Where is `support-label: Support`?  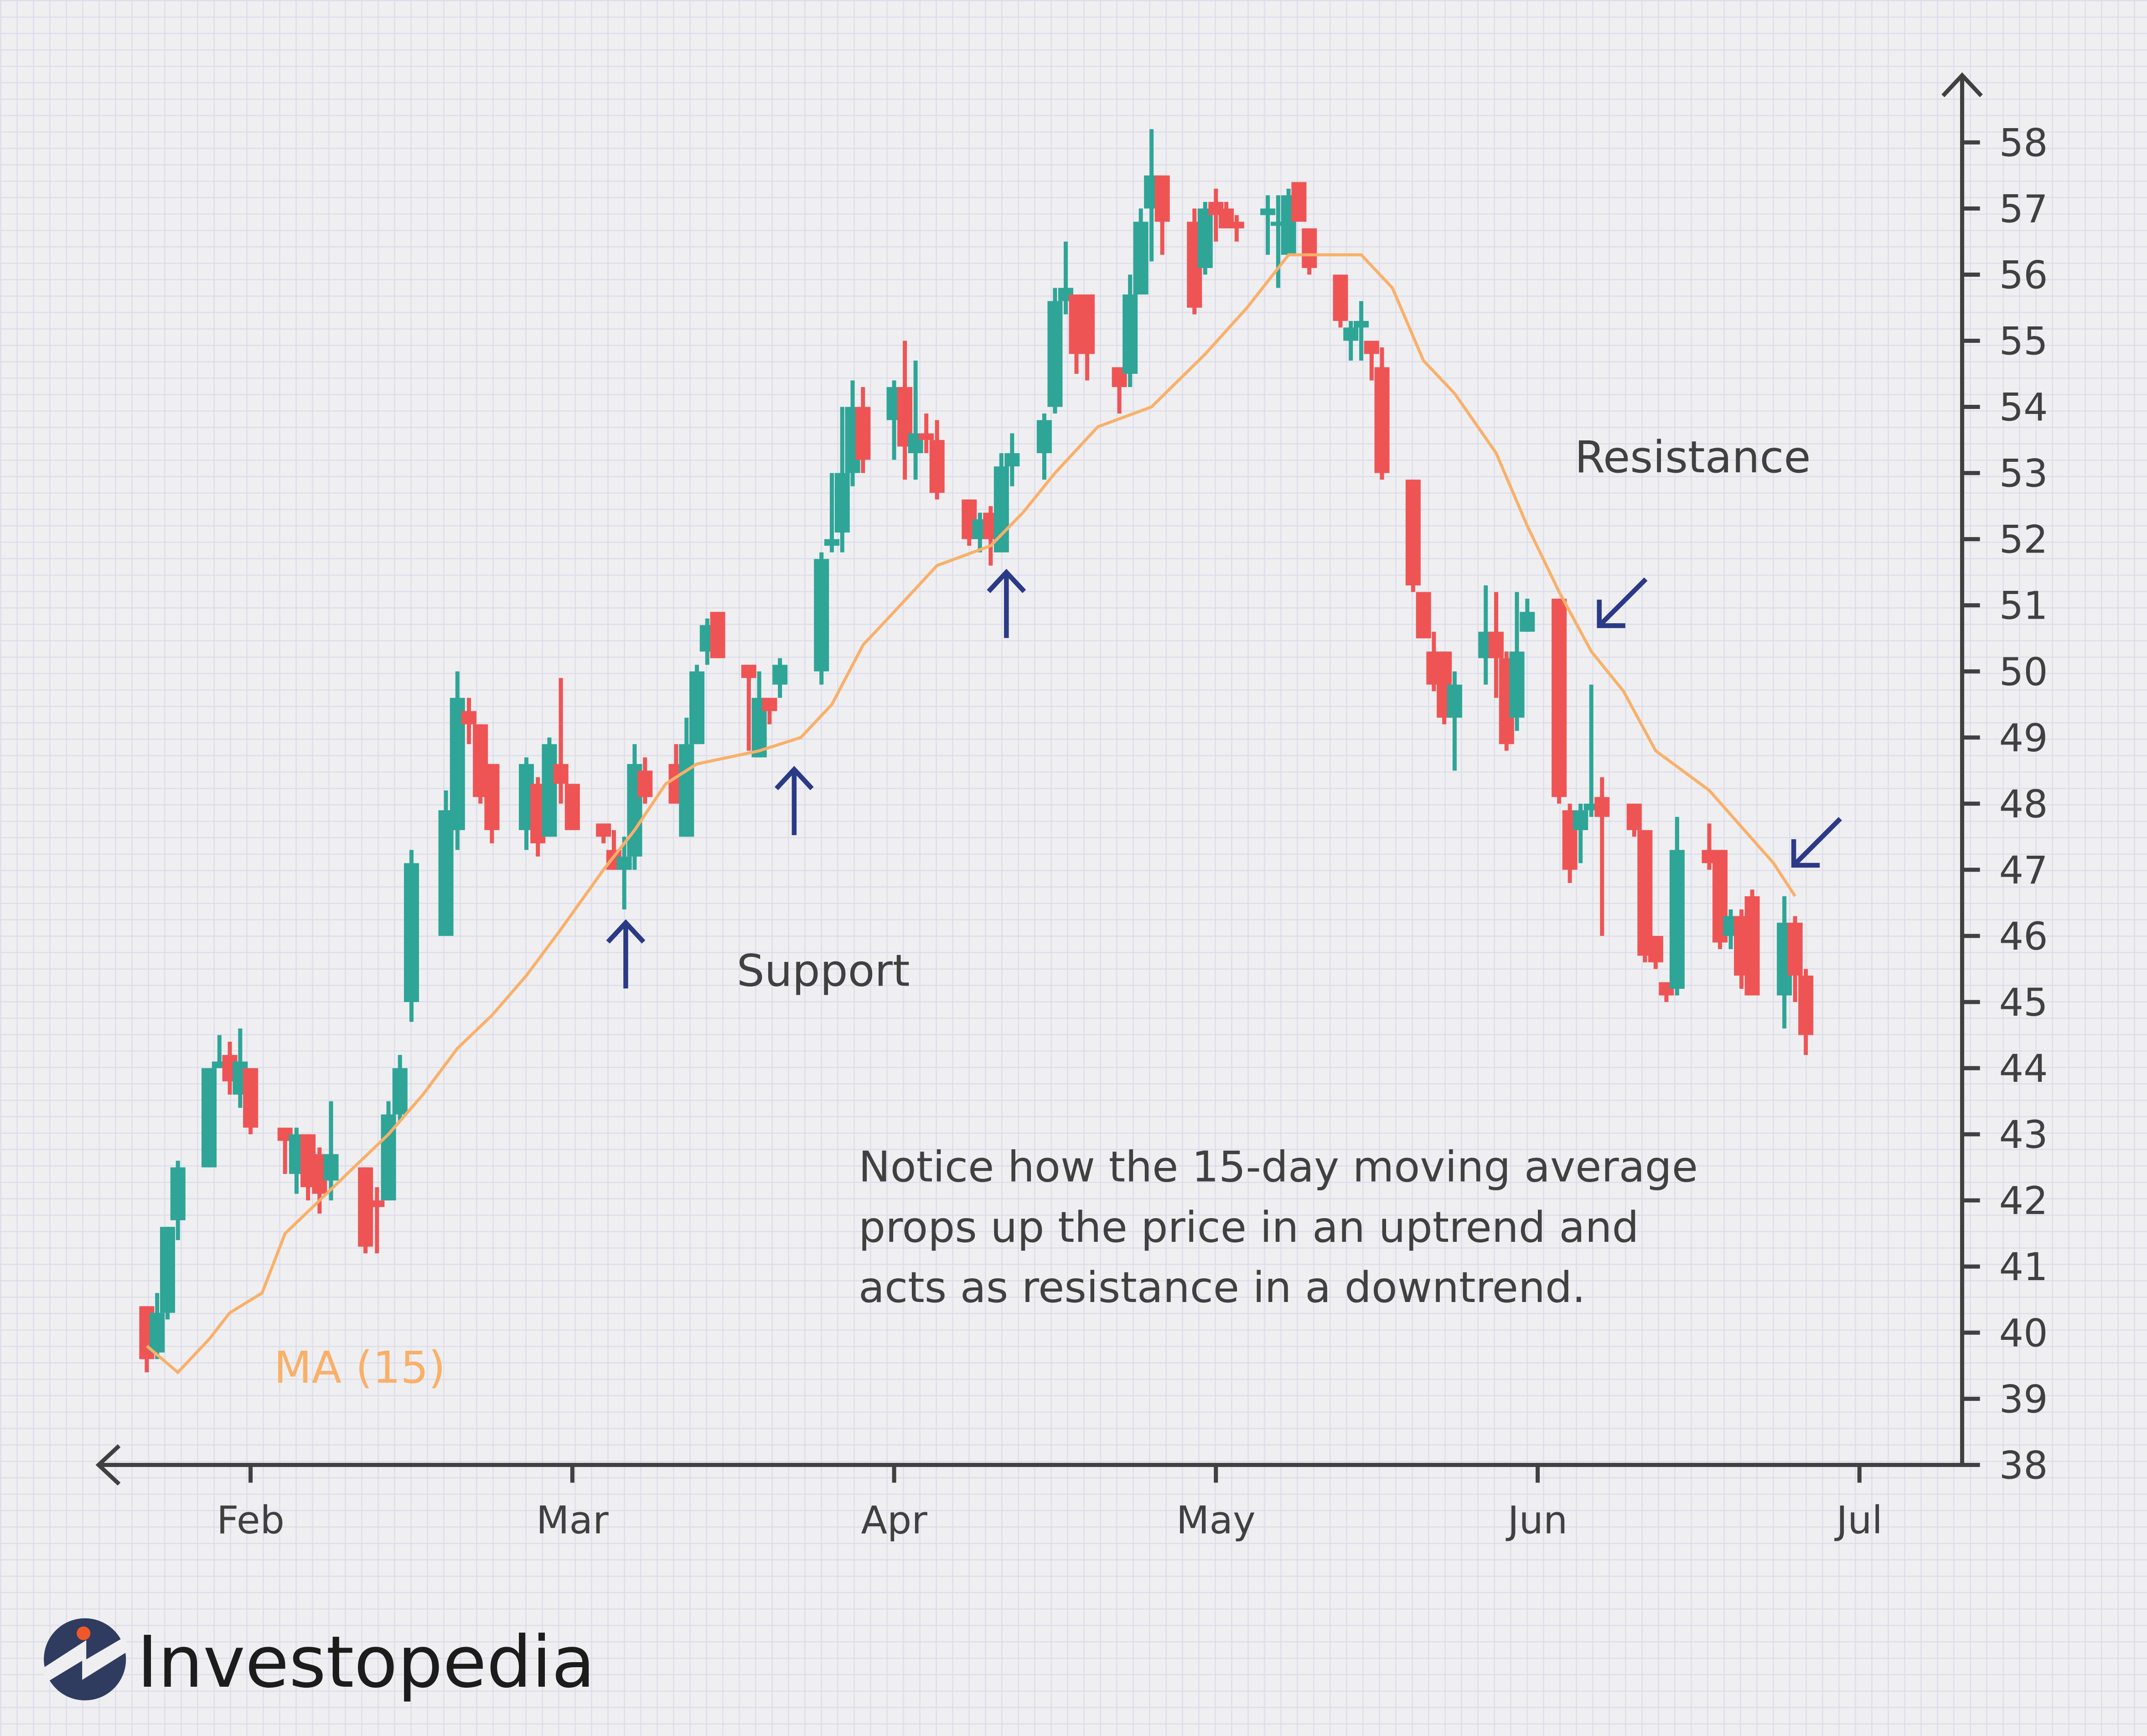 support-label: Support is located at coordinates (823, 970).